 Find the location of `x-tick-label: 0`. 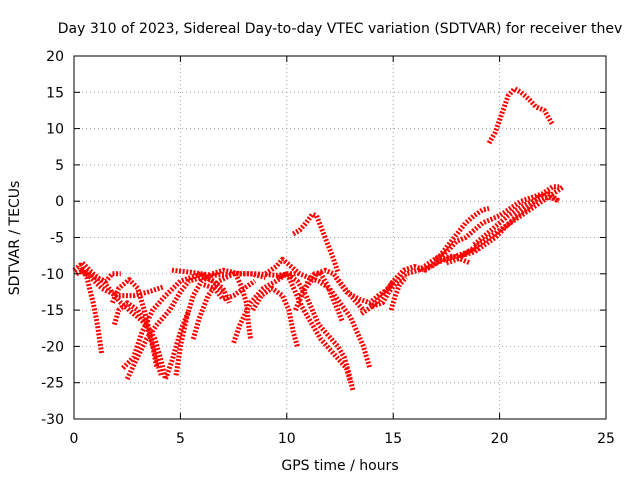

x-tick-label: 0 is located at coordinates (74, 439).